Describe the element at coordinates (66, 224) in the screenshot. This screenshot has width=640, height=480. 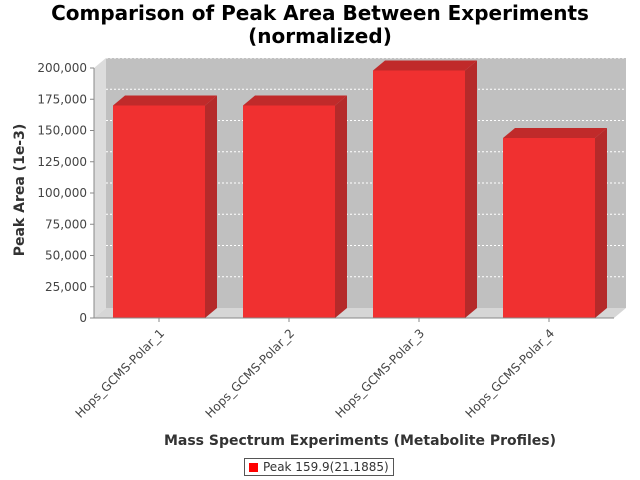
I see `y-tick-label: 75,000` at that location.